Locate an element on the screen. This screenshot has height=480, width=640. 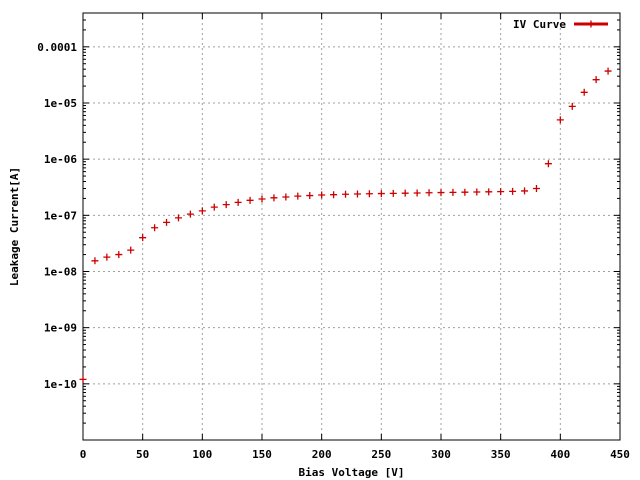
y-tick-label: 1e-08 is located at coordinates (60, 271).